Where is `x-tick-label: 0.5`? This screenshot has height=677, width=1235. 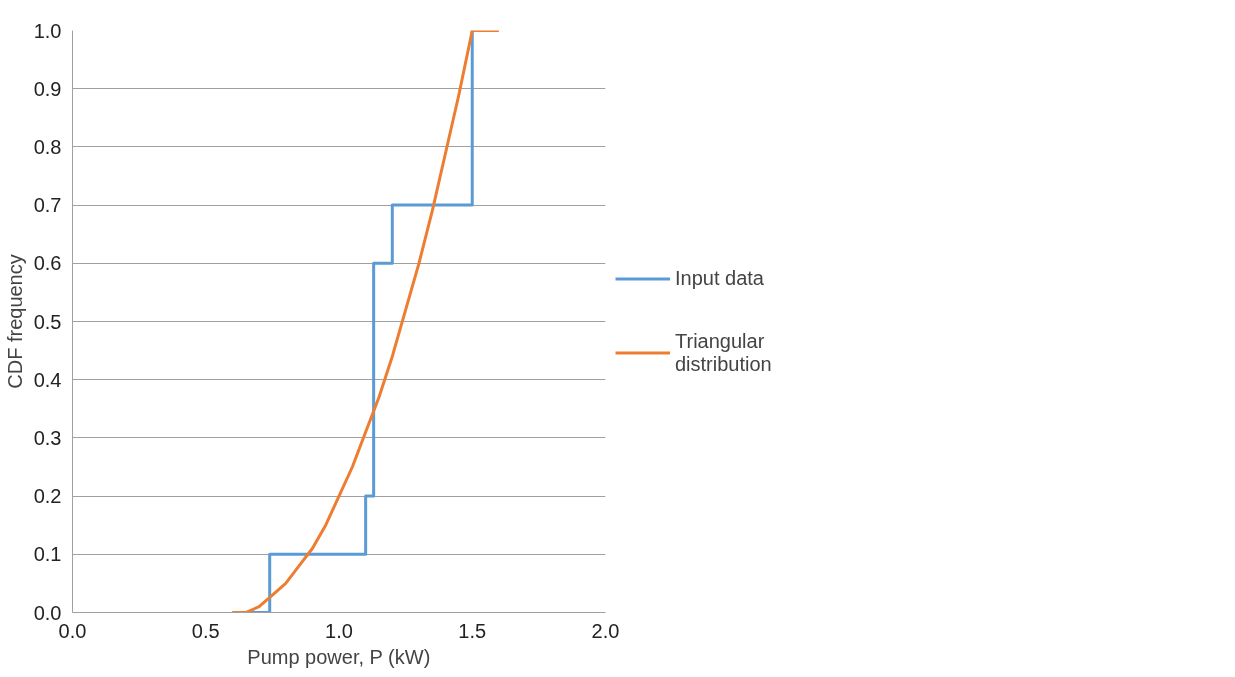
x-tick-label: 0.5 is located at coordinates (205, 630).